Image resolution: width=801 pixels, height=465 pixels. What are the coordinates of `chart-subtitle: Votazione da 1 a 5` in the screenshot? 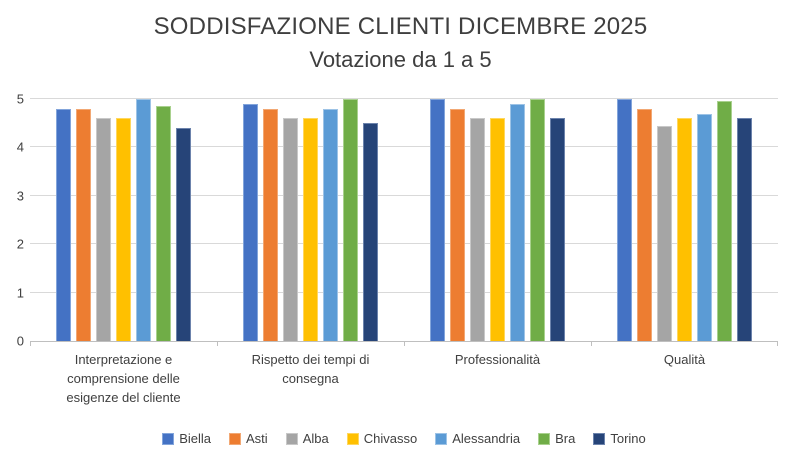 It's located at (400, 59).